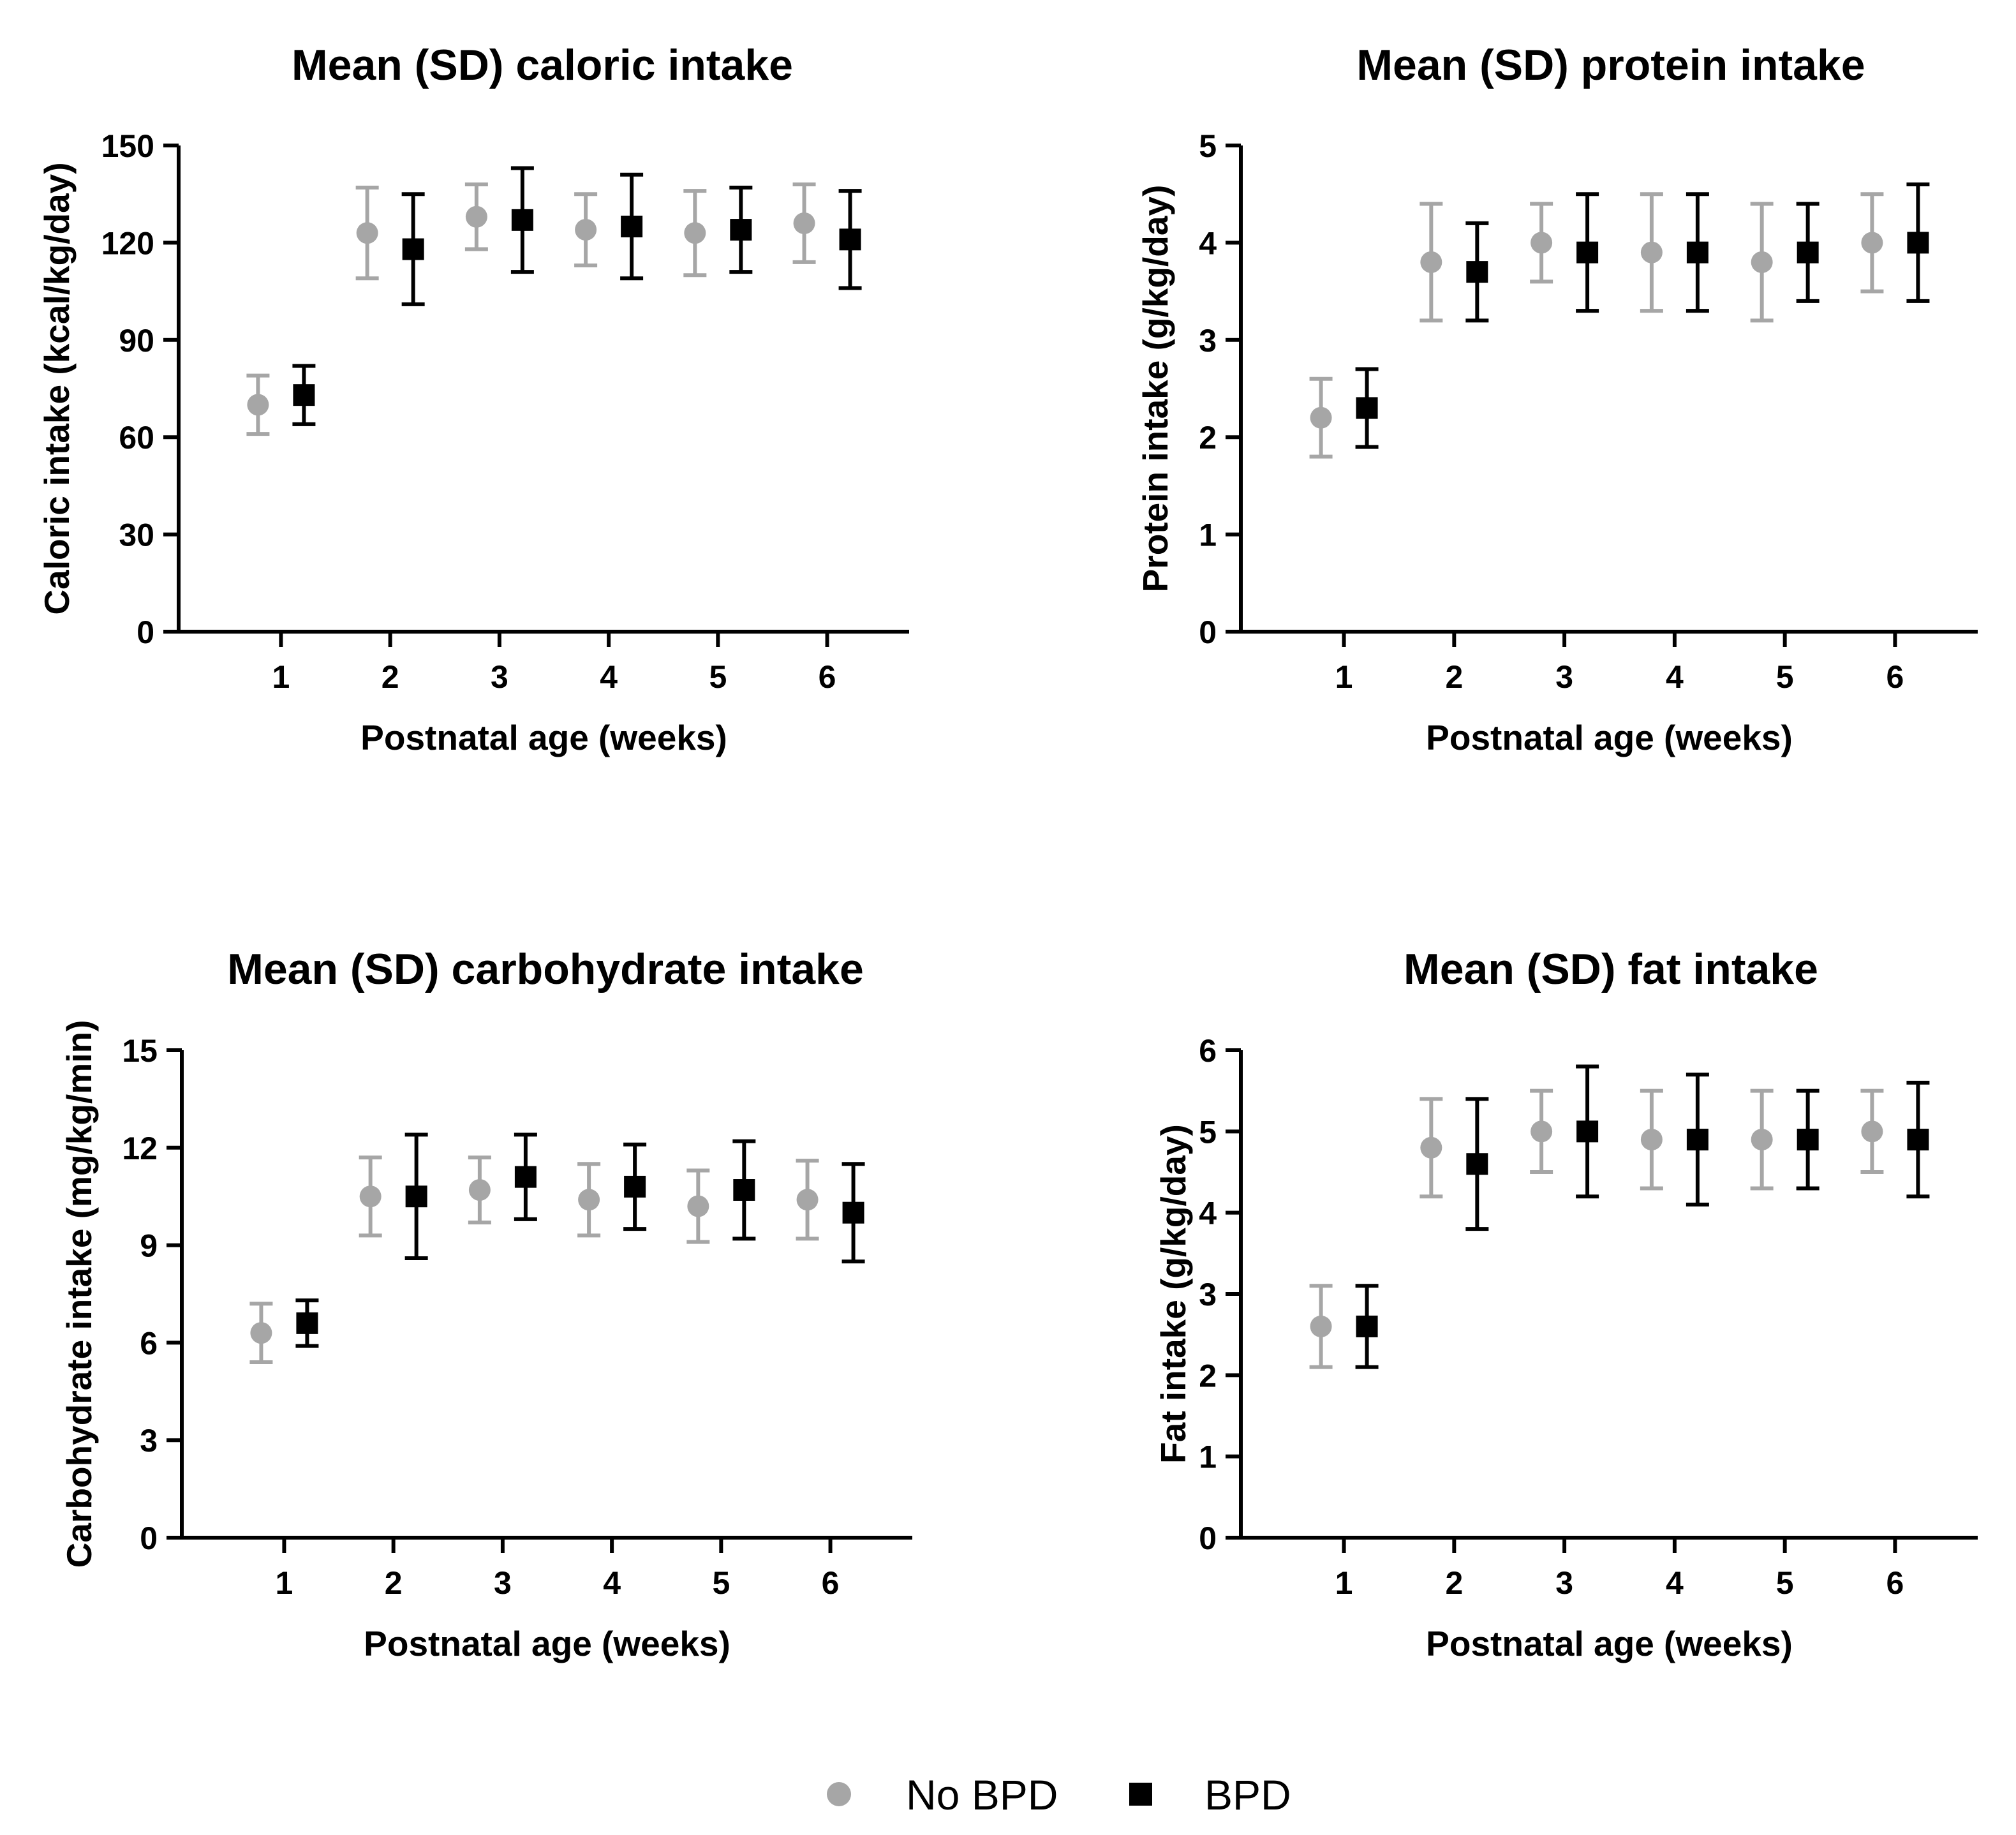 The image size is (2016, 1835). Describe the element at coordinates (545, 969) in the screenshot. I see `carbohydrate-chart-title: Mean (SD) carbohydrate intake` at that location.